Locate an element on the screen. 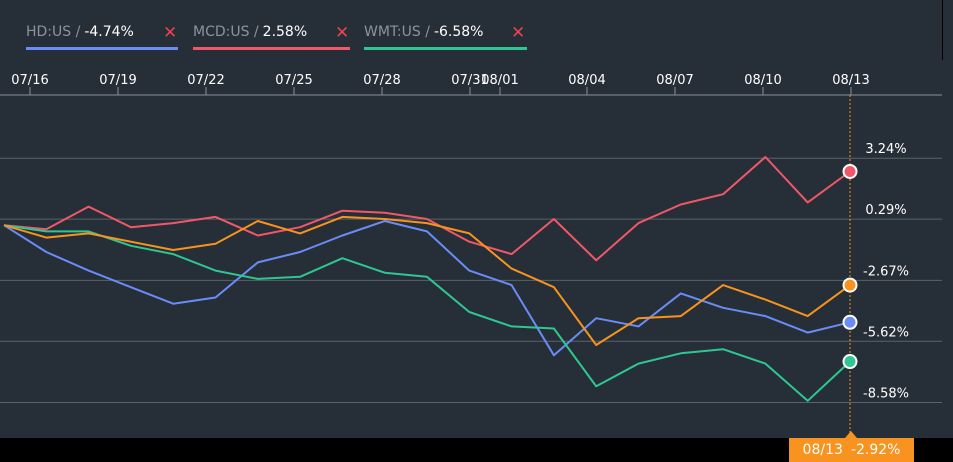 Image resolution: width=953 pixels, height=462 pixels. legend-symbol: WMT:US / is located at coordinates (397, 32).